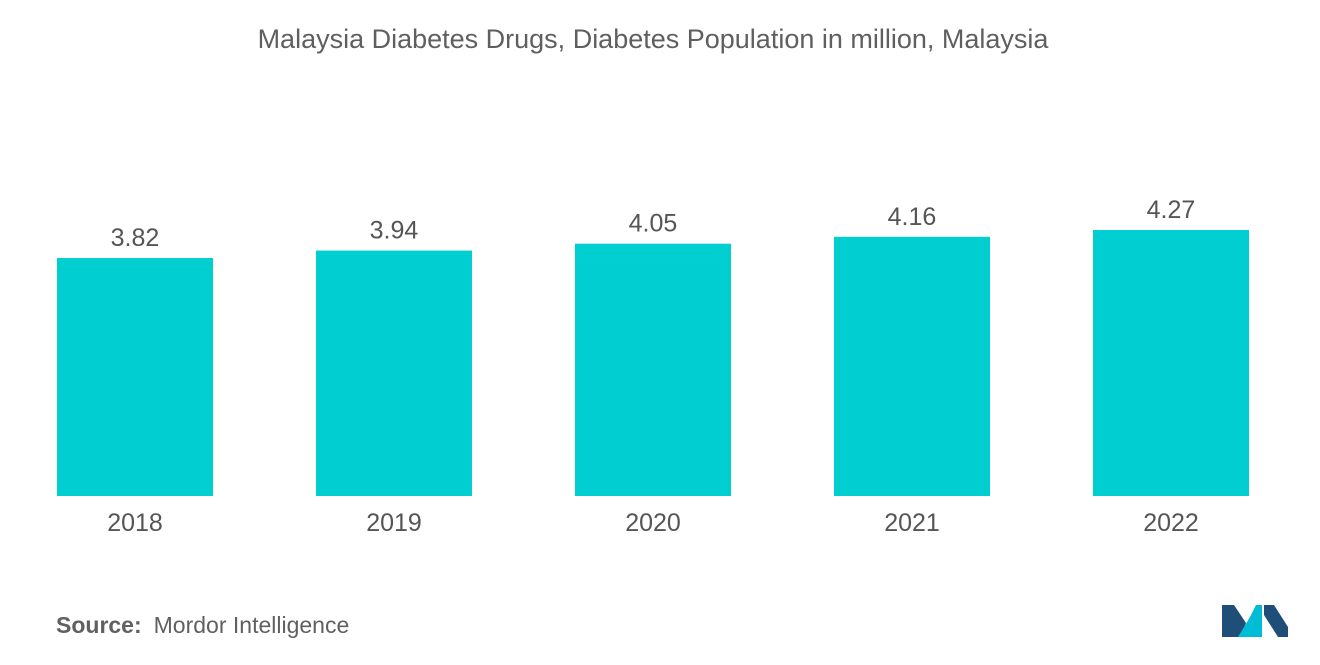  I want to click on data-label-2019: 3.94, so click(394, 231).